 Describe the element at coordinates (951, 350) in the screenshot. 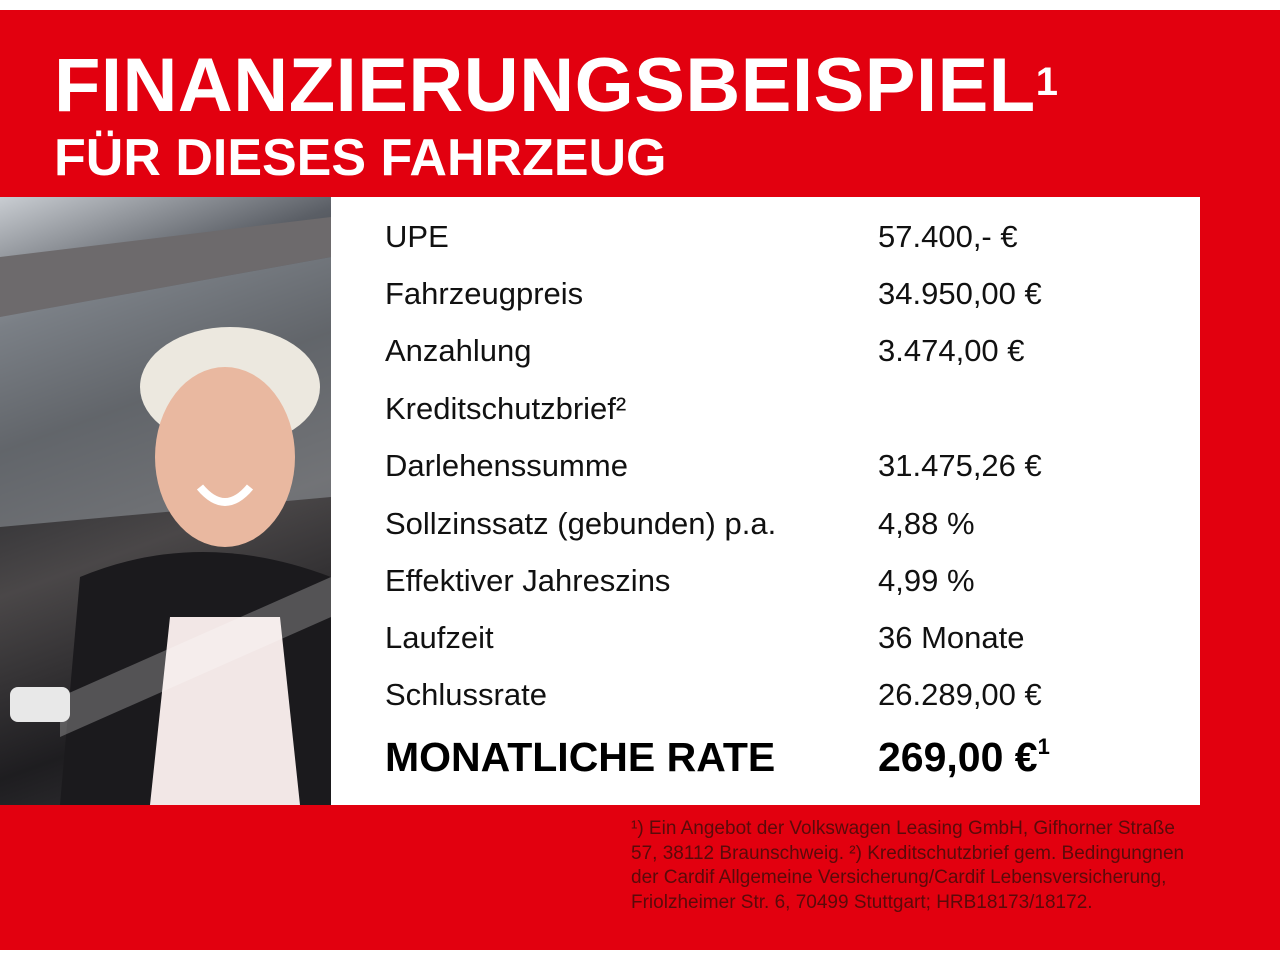

I see `row-value: 3.474,00 €` at that location.